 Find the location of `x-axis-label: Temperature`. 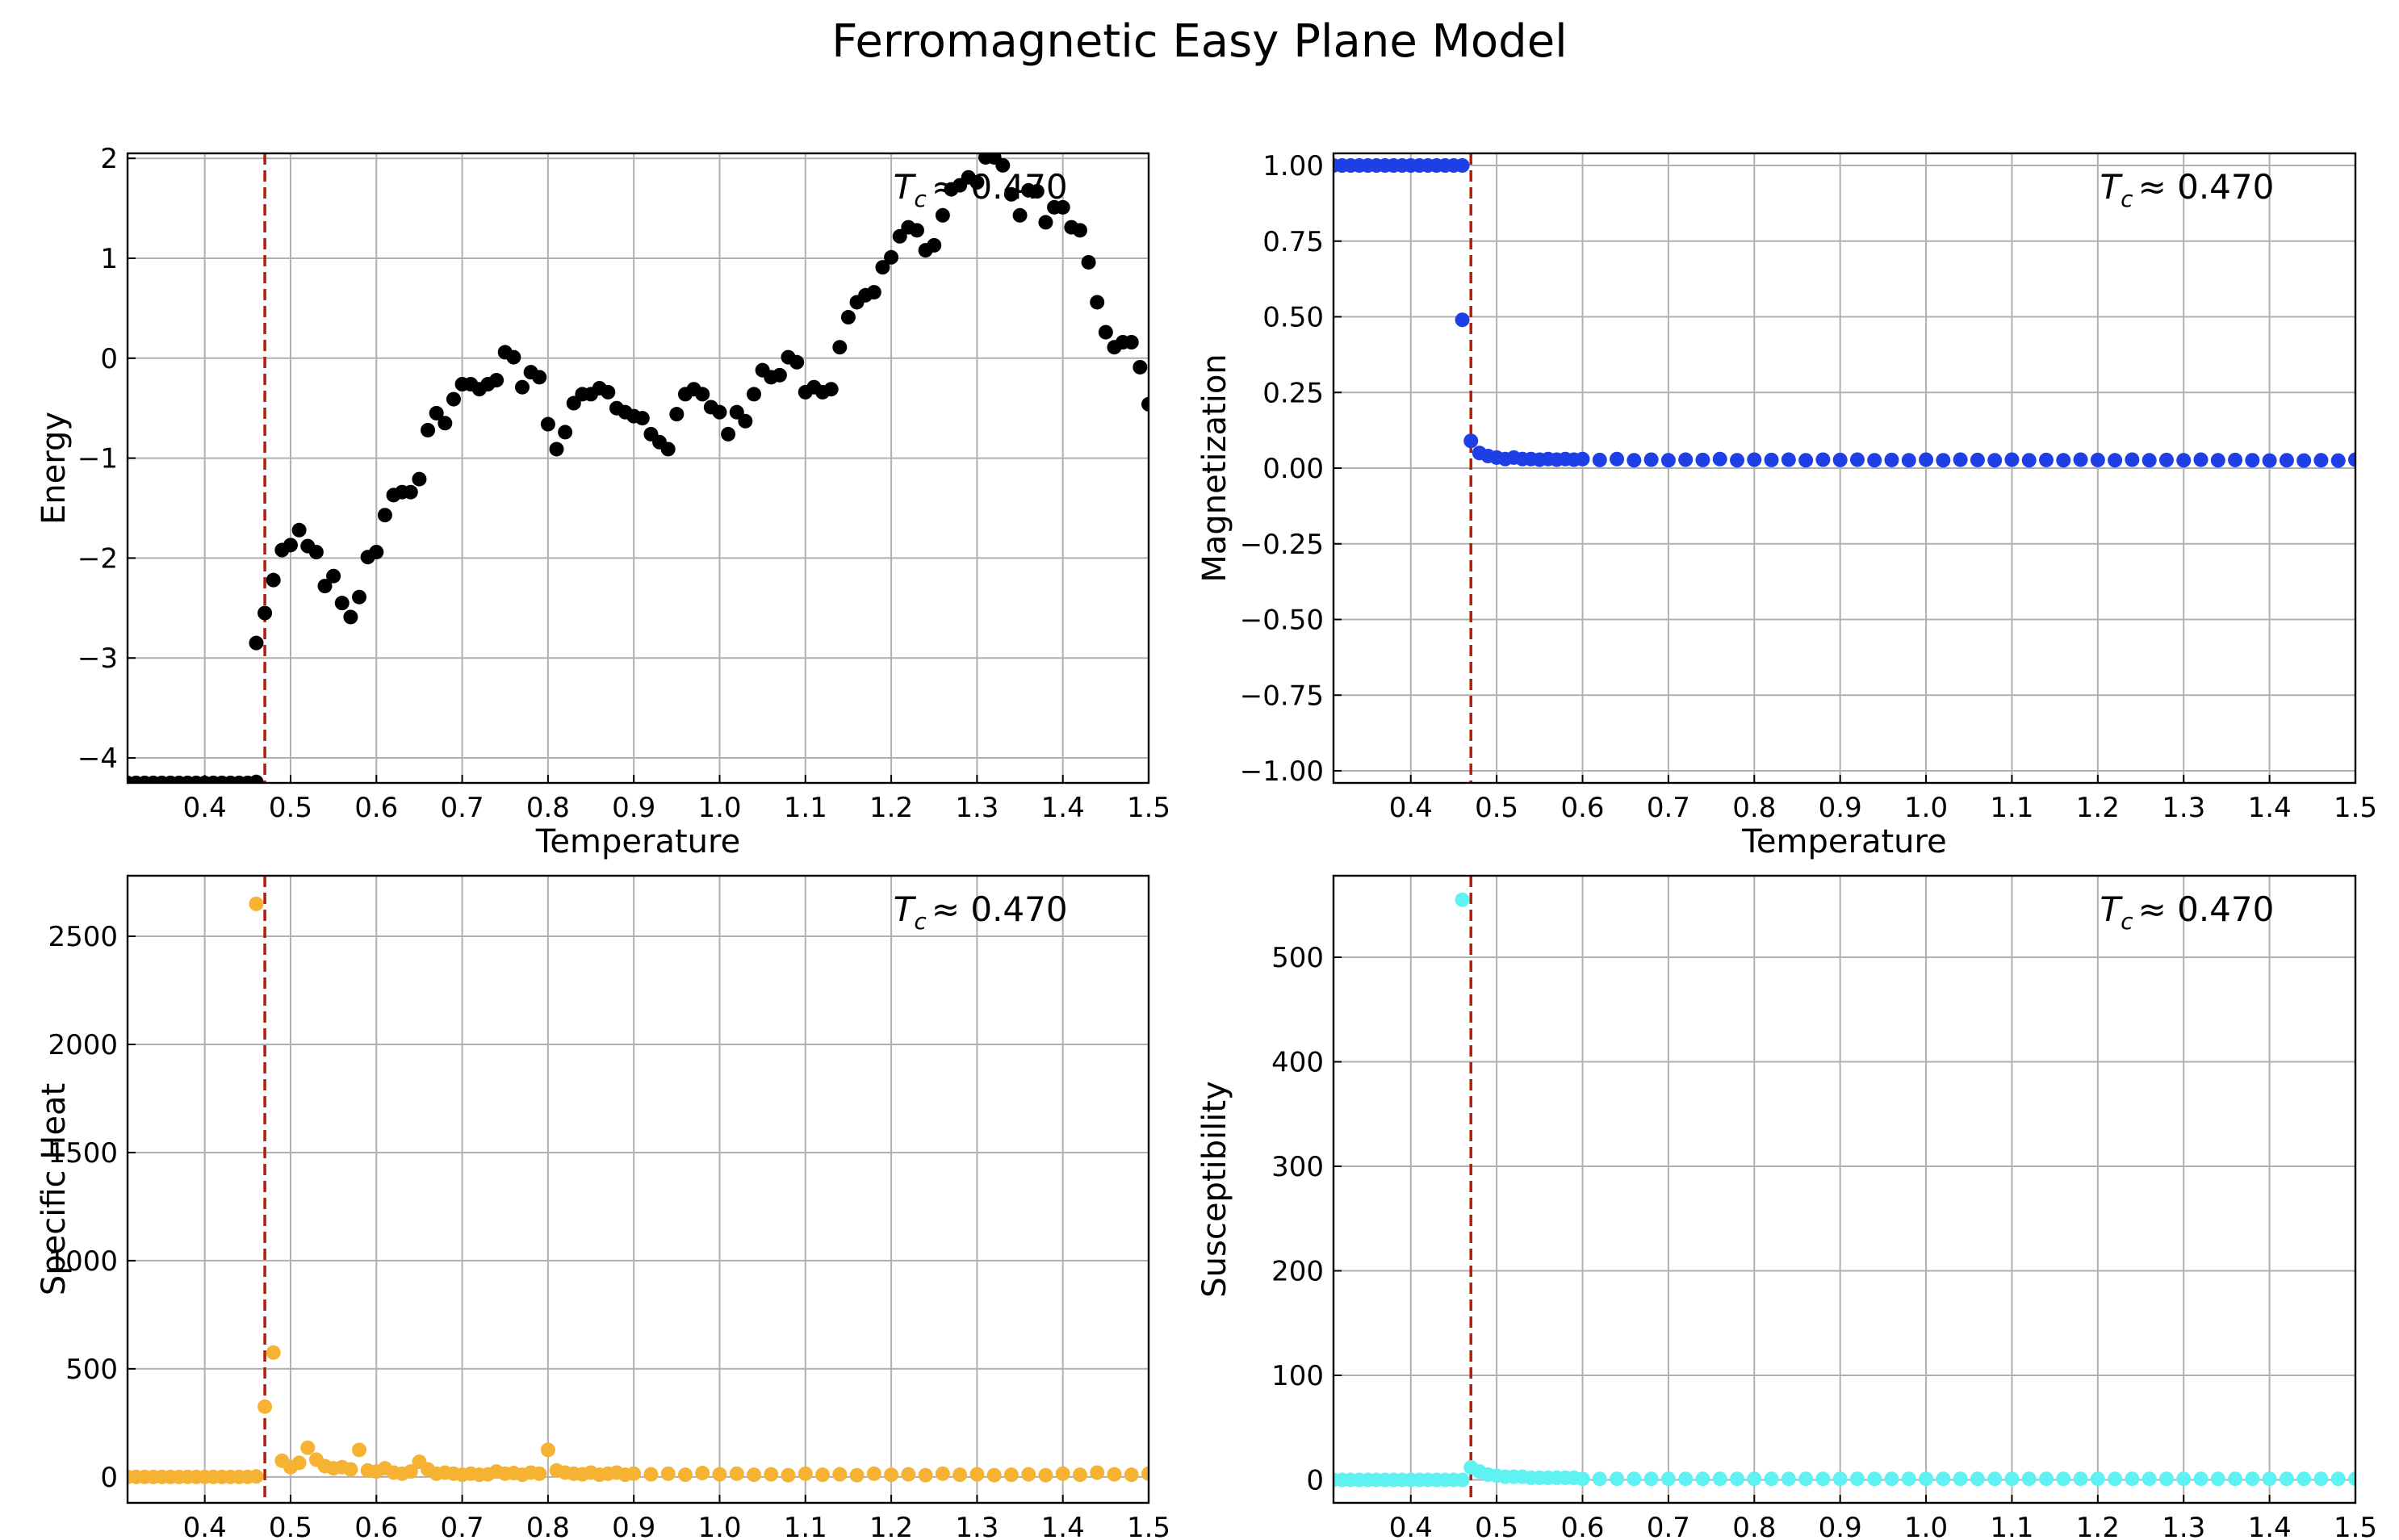

x-axis-label: Temperature is located at coordinates (637, 842).